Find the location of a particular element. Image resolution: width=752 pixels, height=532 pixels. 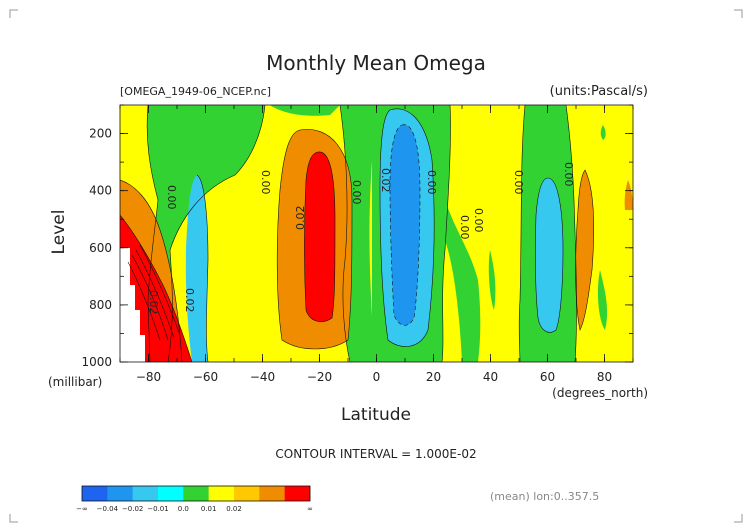

colorbar-label: 0.0 is located at coordinates (183, 509).